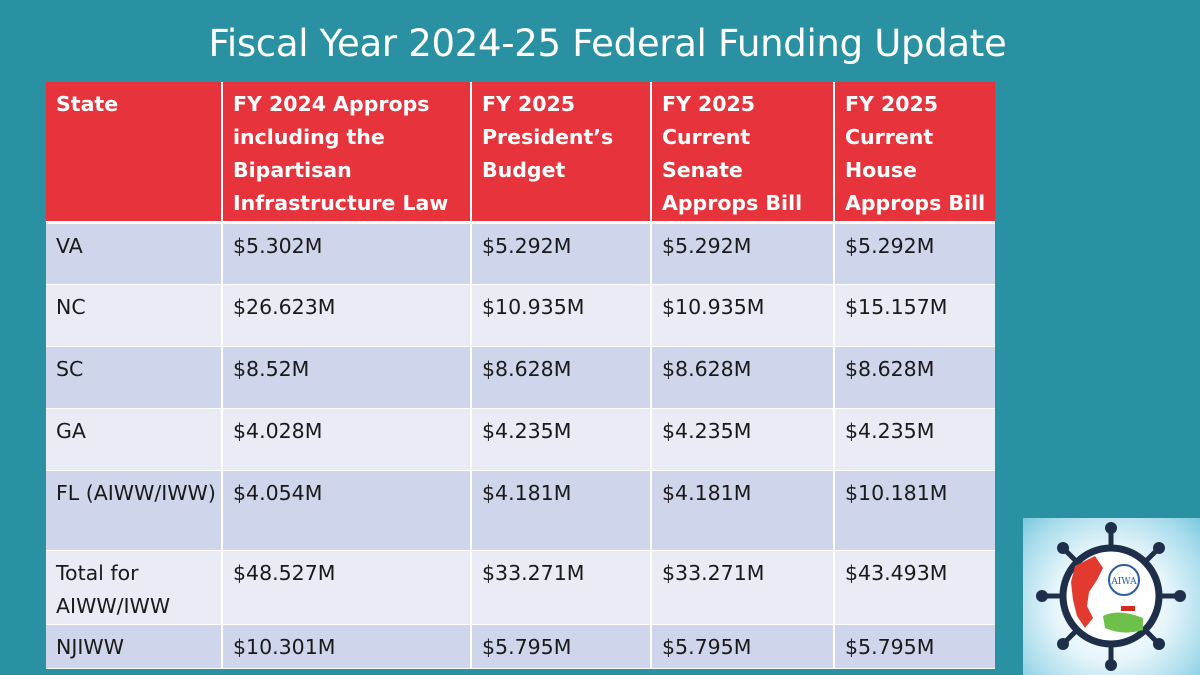  Describe the element at coordinates (134, 377) in the screenshot. I see `state-cell: SC` at that location.